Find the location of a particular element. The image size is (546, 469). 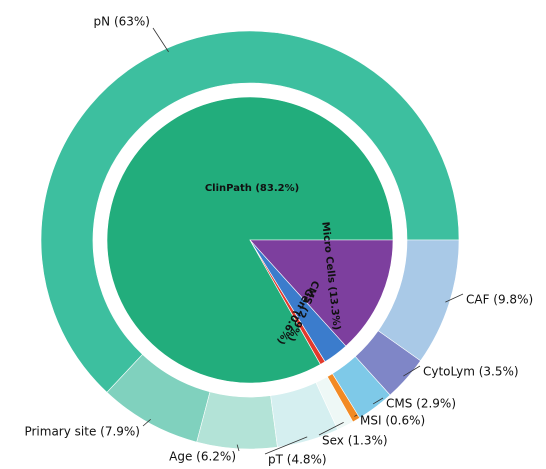

outer-label: pN (63%) is located at coordinates (122, 22).